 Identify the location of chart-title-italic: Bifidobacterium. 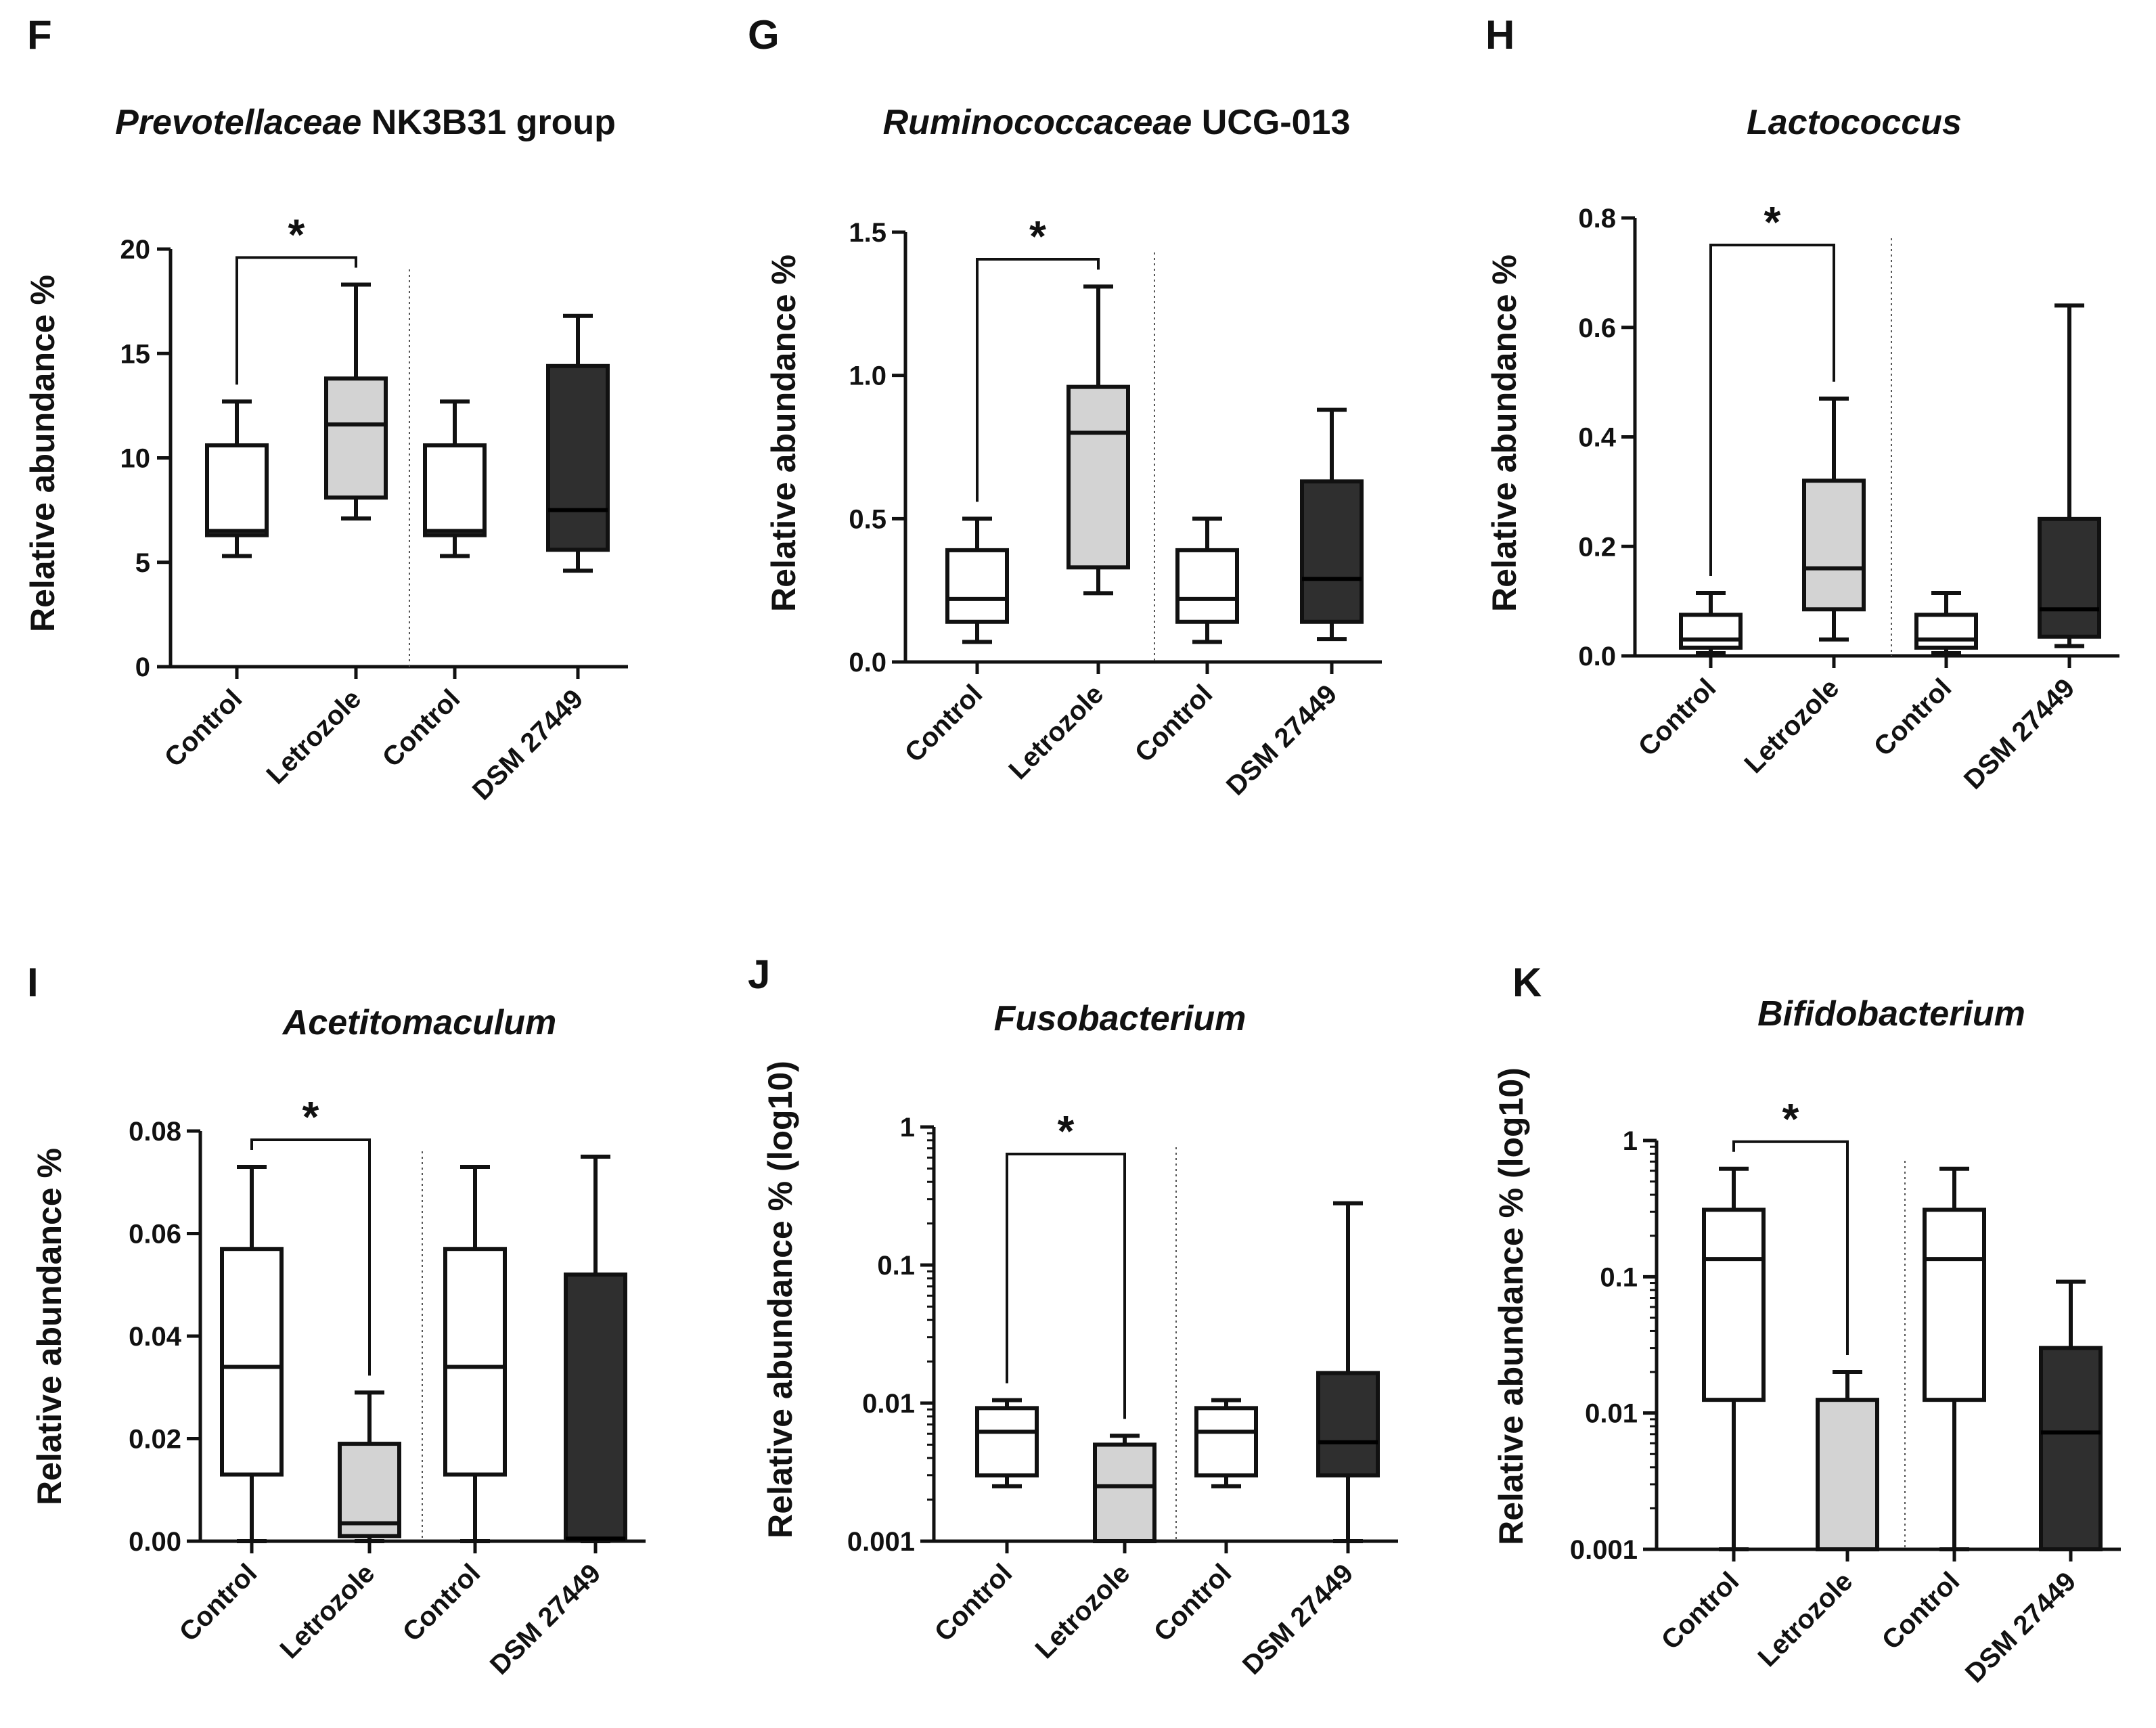
(1891, 1014).